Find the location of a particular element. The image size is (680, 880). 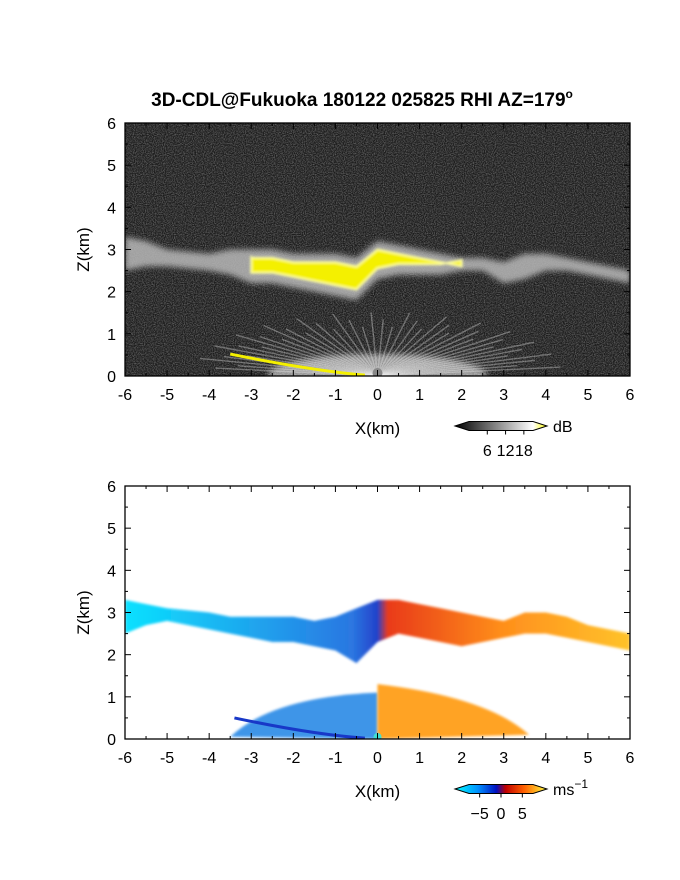

colorbar-tick-label: 6 is located at coordinates (487, 451).